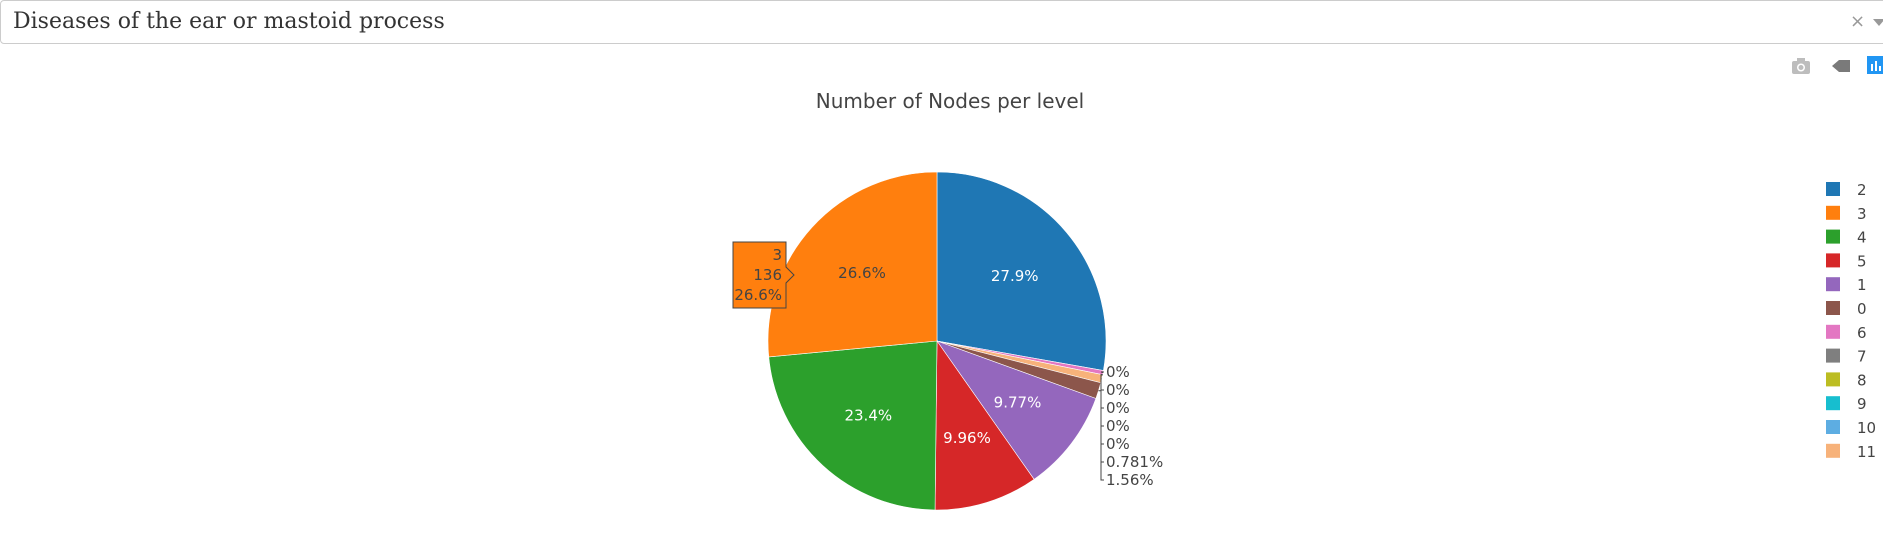  Describe the element at coordinates (950, 101) in the screenshot. I see `chart-title: Number of Nodes per level` at that location.